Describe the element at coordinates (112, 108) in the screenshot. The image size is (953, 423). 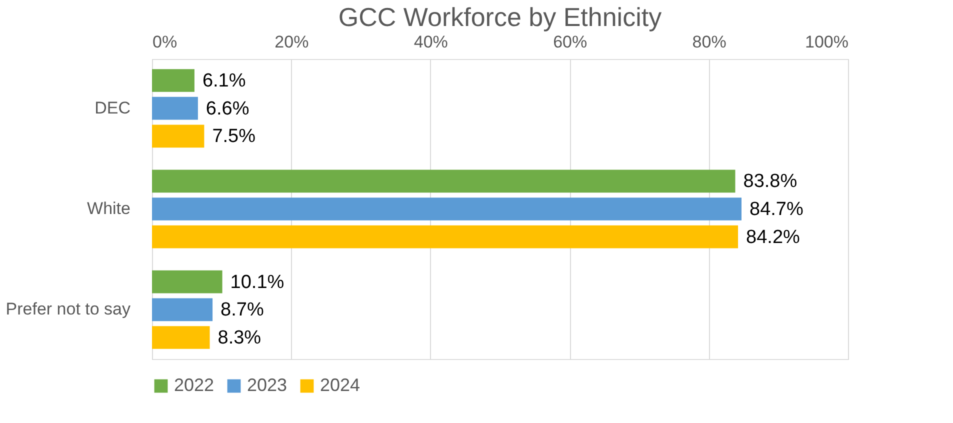
I see `y-tick-label: DEC` at that location.